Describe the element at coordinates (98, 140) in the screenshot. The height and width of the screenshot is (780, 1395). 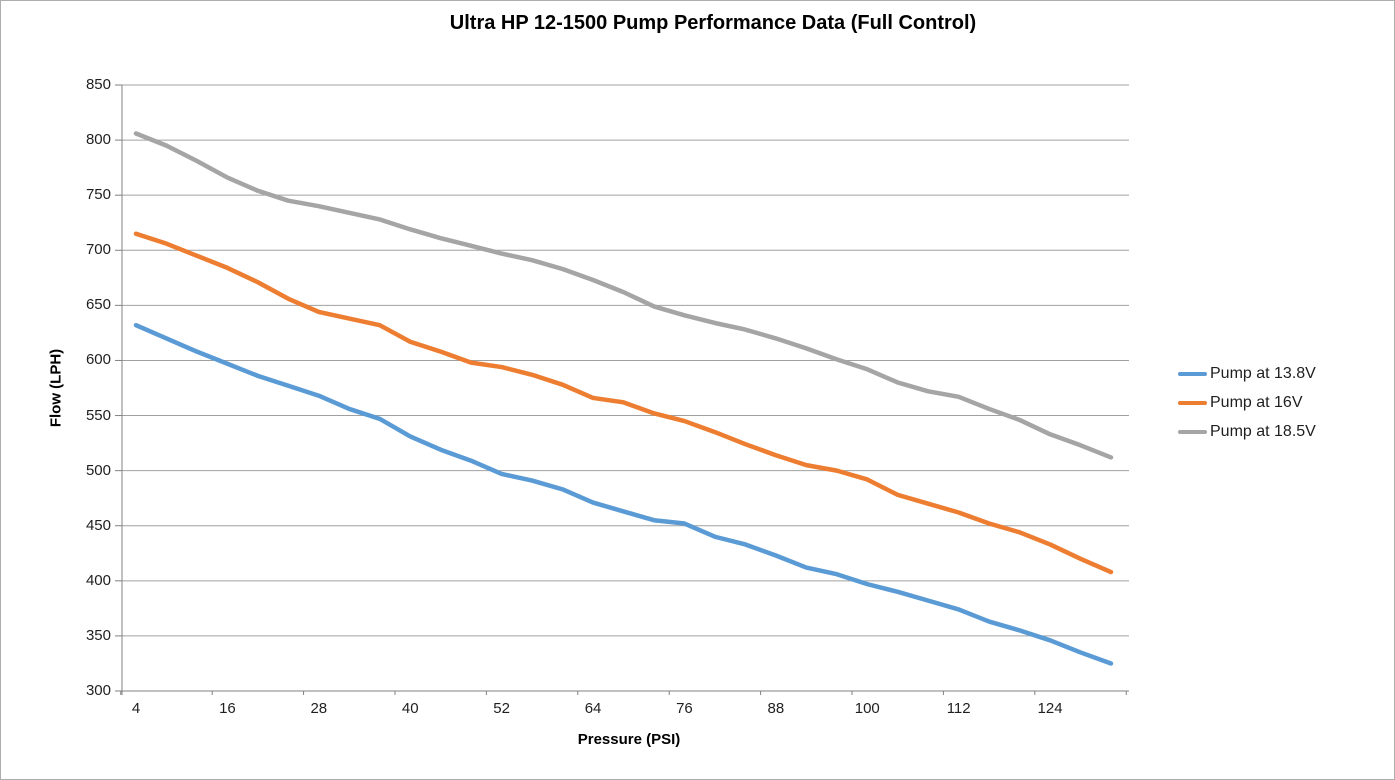
I see `y-tick-label: 800` at that location.